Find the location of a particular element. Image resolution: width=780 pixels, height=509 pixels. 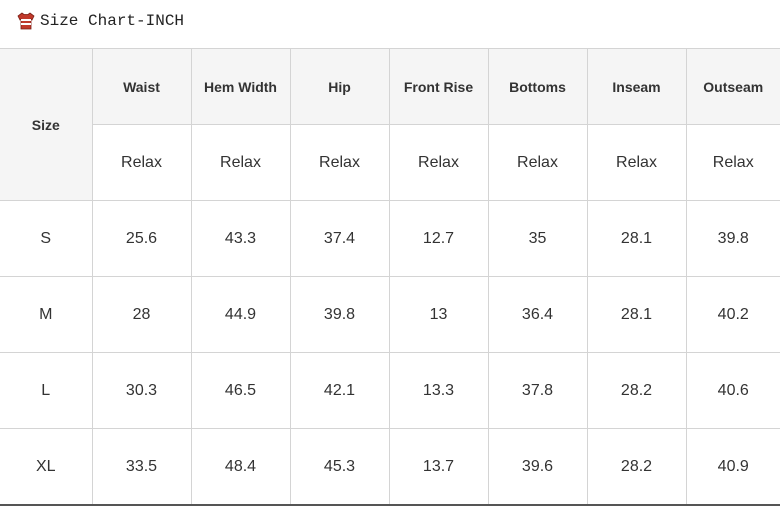

measure-cell: 12.7 is located at coordinates (438, 238).